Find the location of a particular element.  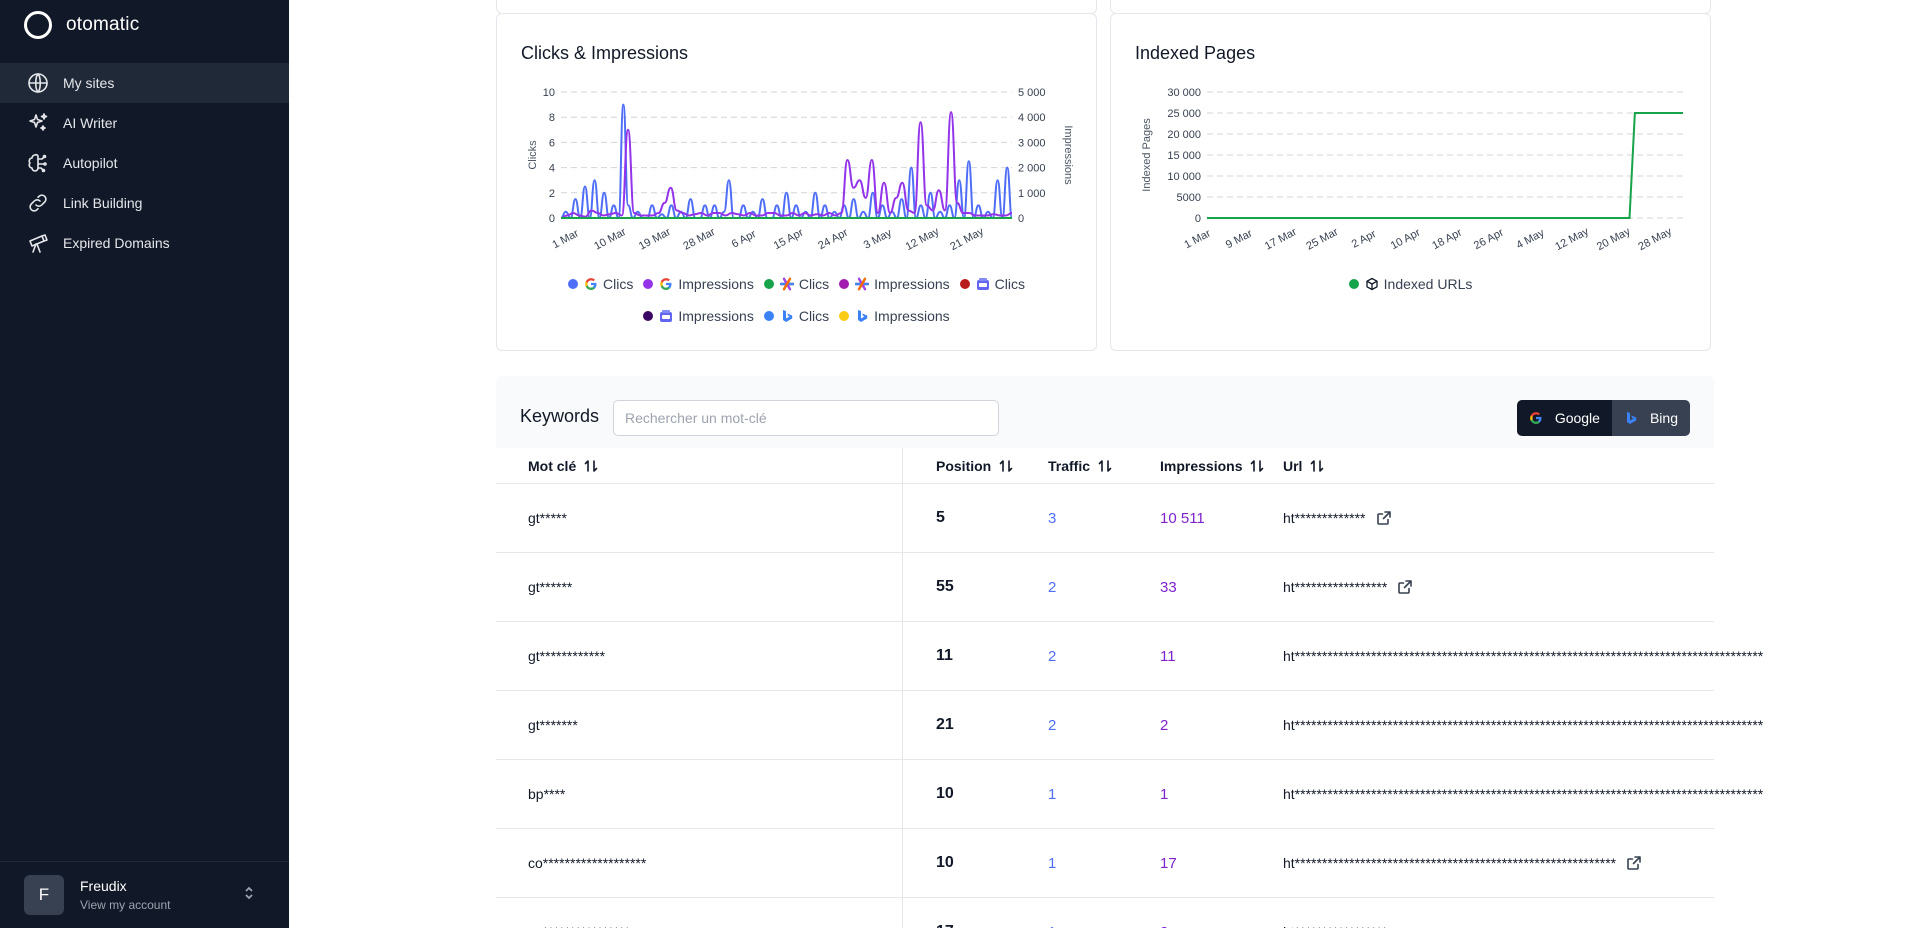

table-row: gt****** 55 2 33 ht***************** is located at coordinates (1105, 587).